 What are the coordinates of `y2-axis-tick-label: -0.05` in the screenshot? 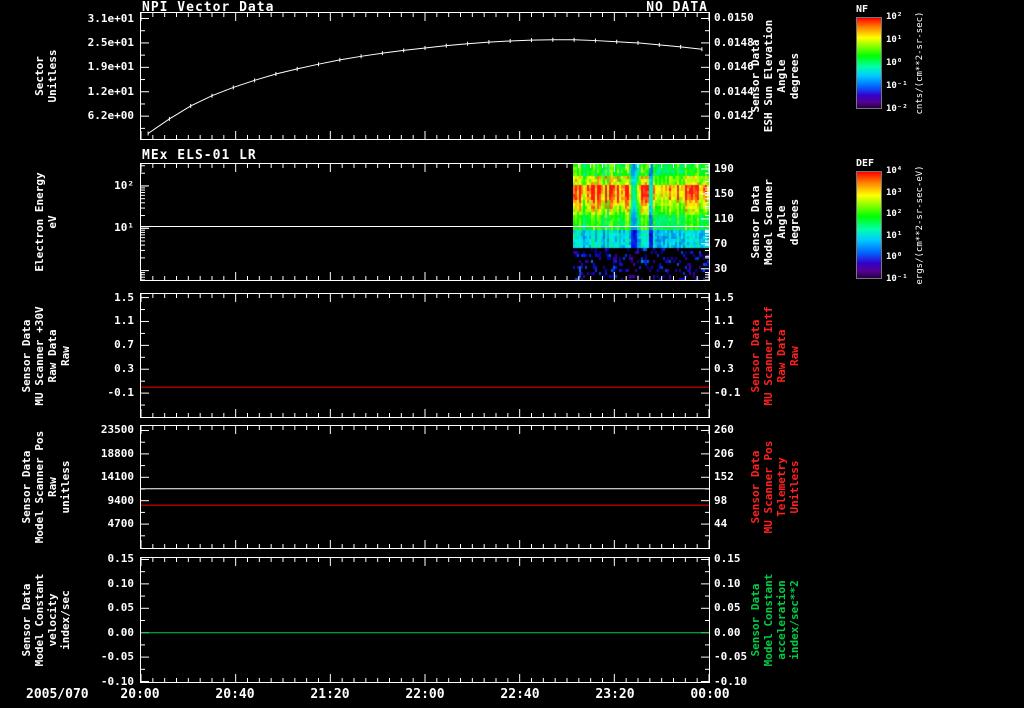 It's located at (731, 657).